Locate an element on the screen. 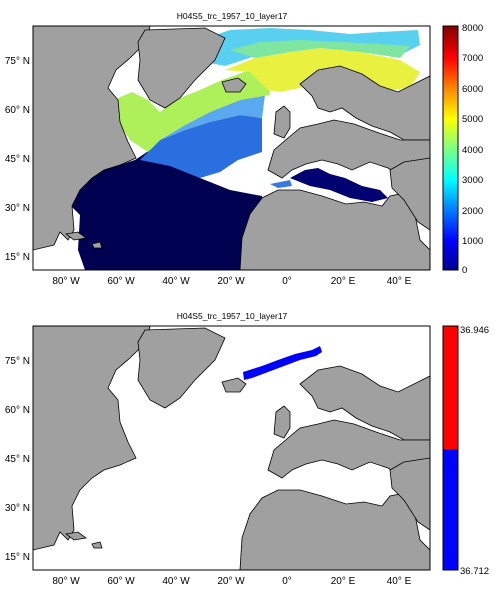  bottom-x-tick-label: 0° is located at coordinates (287, 581).